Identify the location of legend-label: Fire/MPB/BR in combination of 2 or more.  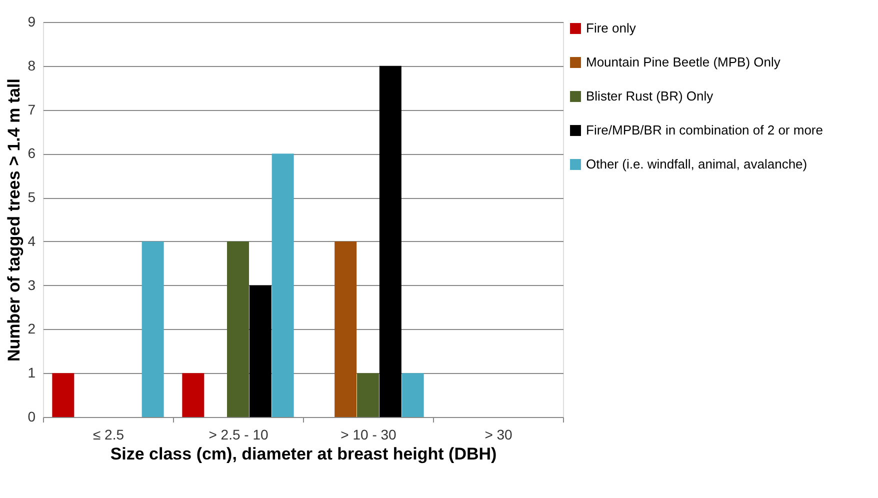
(704, 130).